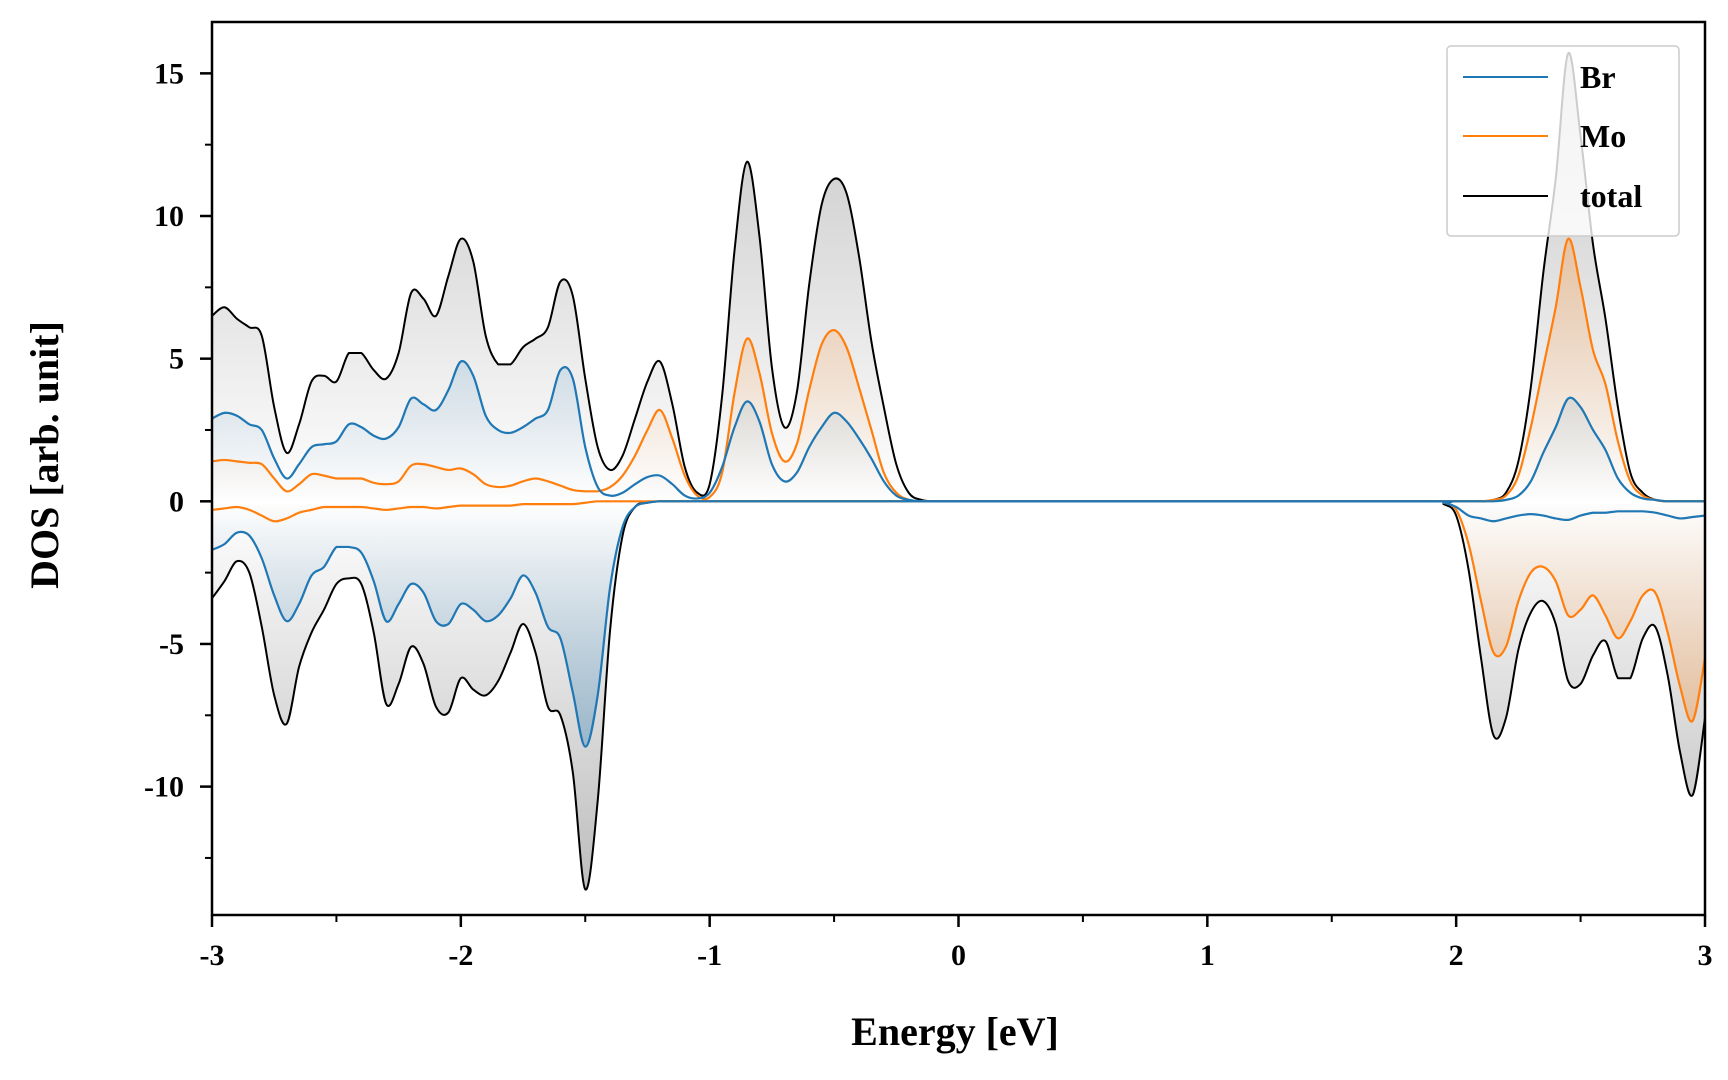 The height and width of the screenshot is (1080, 1728). I want to click on x-tick-label: -2, so click(460, 955).